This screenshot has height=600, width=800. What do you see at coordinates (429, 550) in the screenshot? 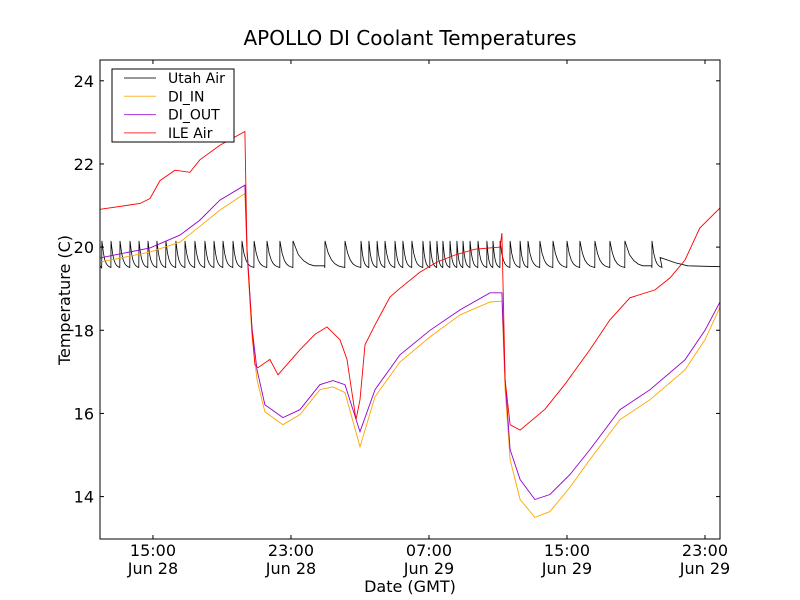
I see `x-tick-label-time: 07:00` at bounding box center [429, 550].